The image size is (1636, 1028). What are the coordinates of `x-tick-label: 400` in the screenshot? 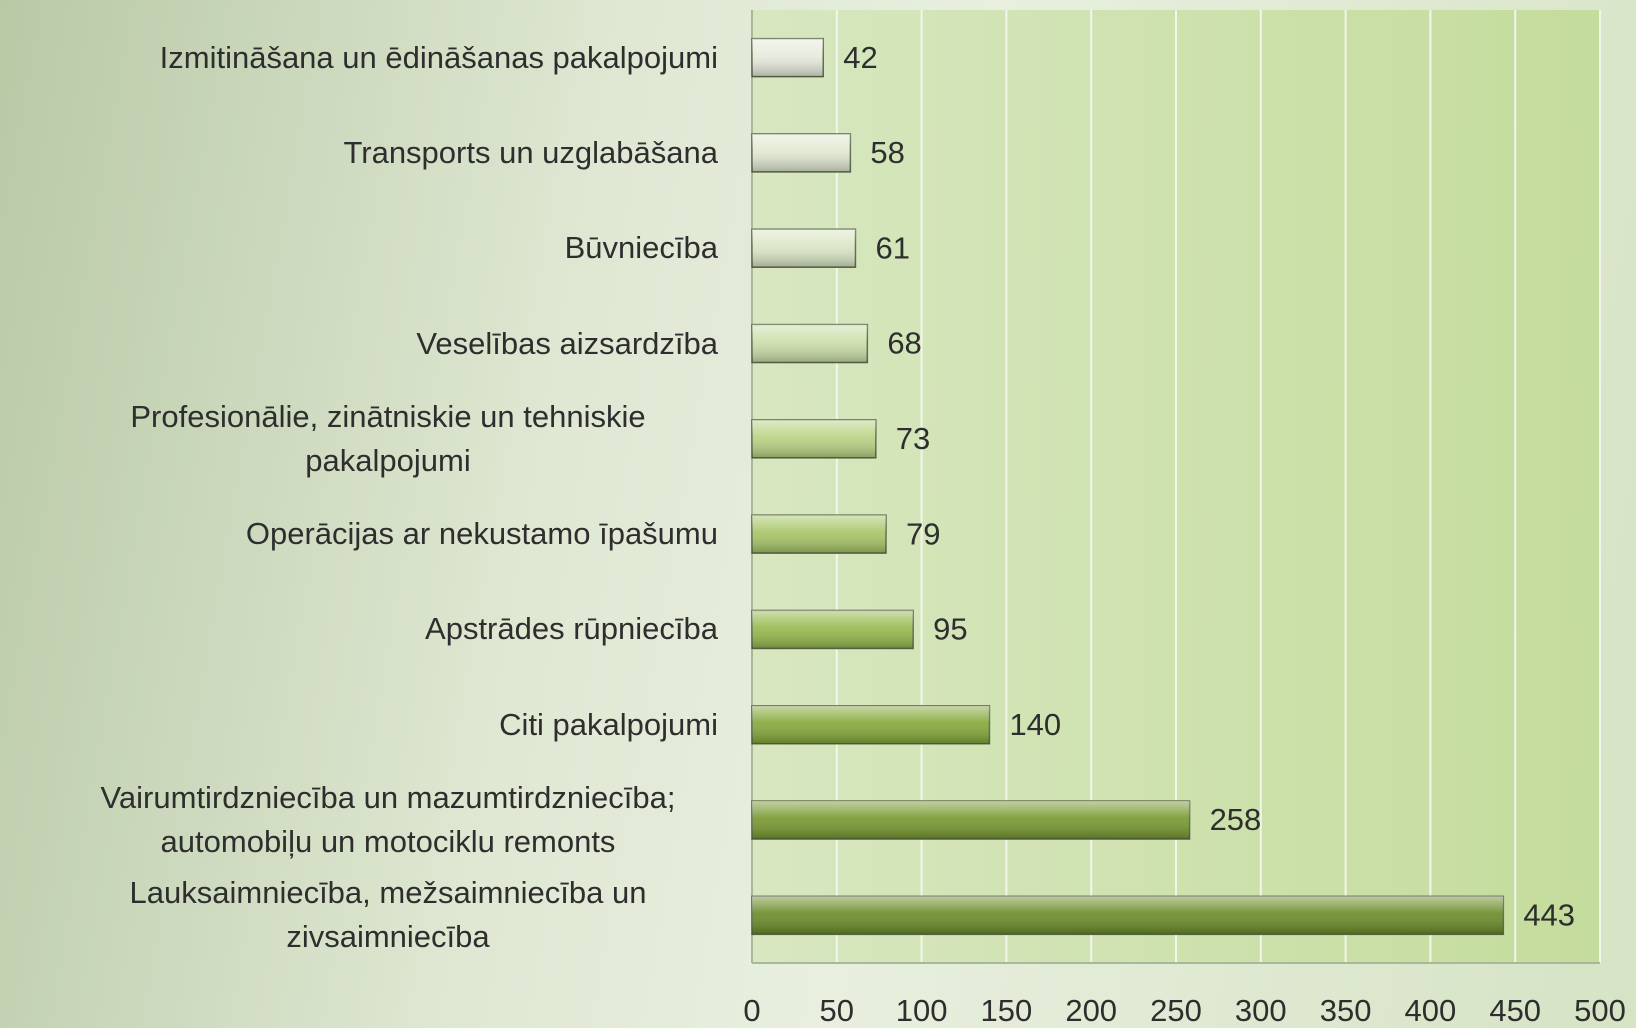 It's located at (1431, 1010).